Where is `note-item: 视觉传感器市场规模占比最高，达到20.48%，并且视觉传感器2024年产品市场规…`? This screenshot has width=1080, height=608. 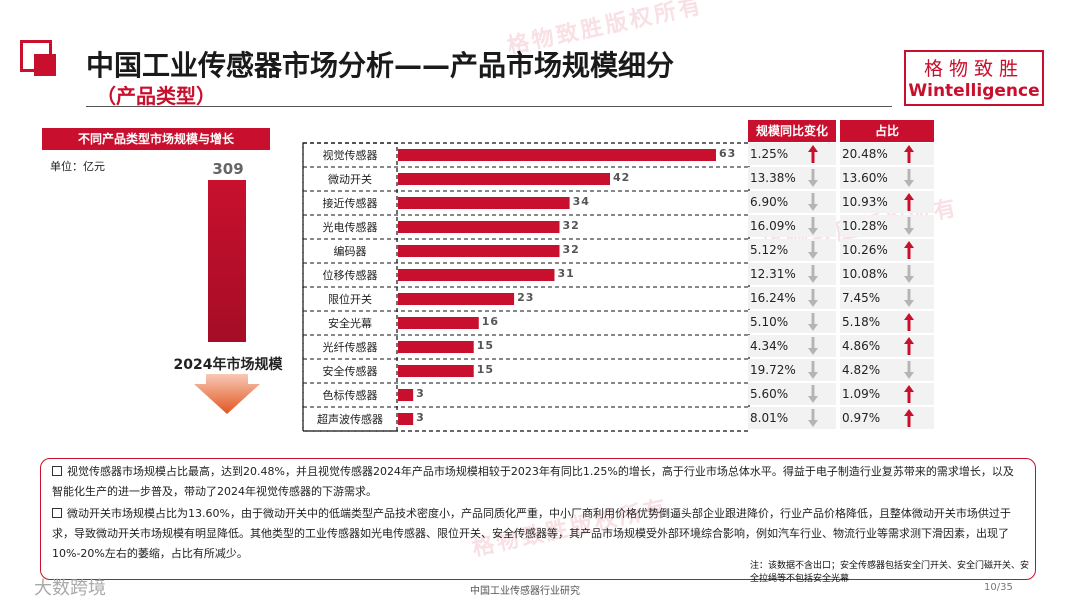
note-item: 视觉传感器市场规模占比最高，达到20.48%，并且视觉传感器2024年产品市场规… is located at coordinates (537, 482).